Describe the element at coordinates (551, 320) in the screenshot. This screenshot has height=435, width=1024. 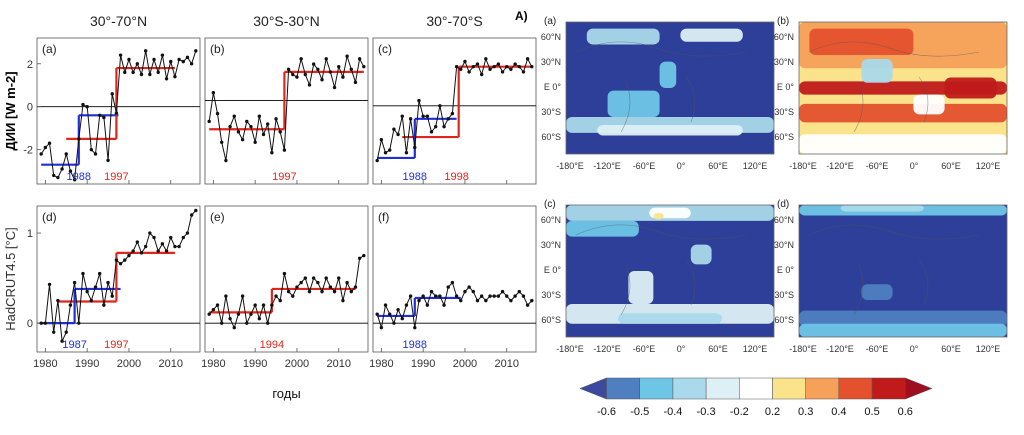
I see `latitude-label: 60°S` at that location.